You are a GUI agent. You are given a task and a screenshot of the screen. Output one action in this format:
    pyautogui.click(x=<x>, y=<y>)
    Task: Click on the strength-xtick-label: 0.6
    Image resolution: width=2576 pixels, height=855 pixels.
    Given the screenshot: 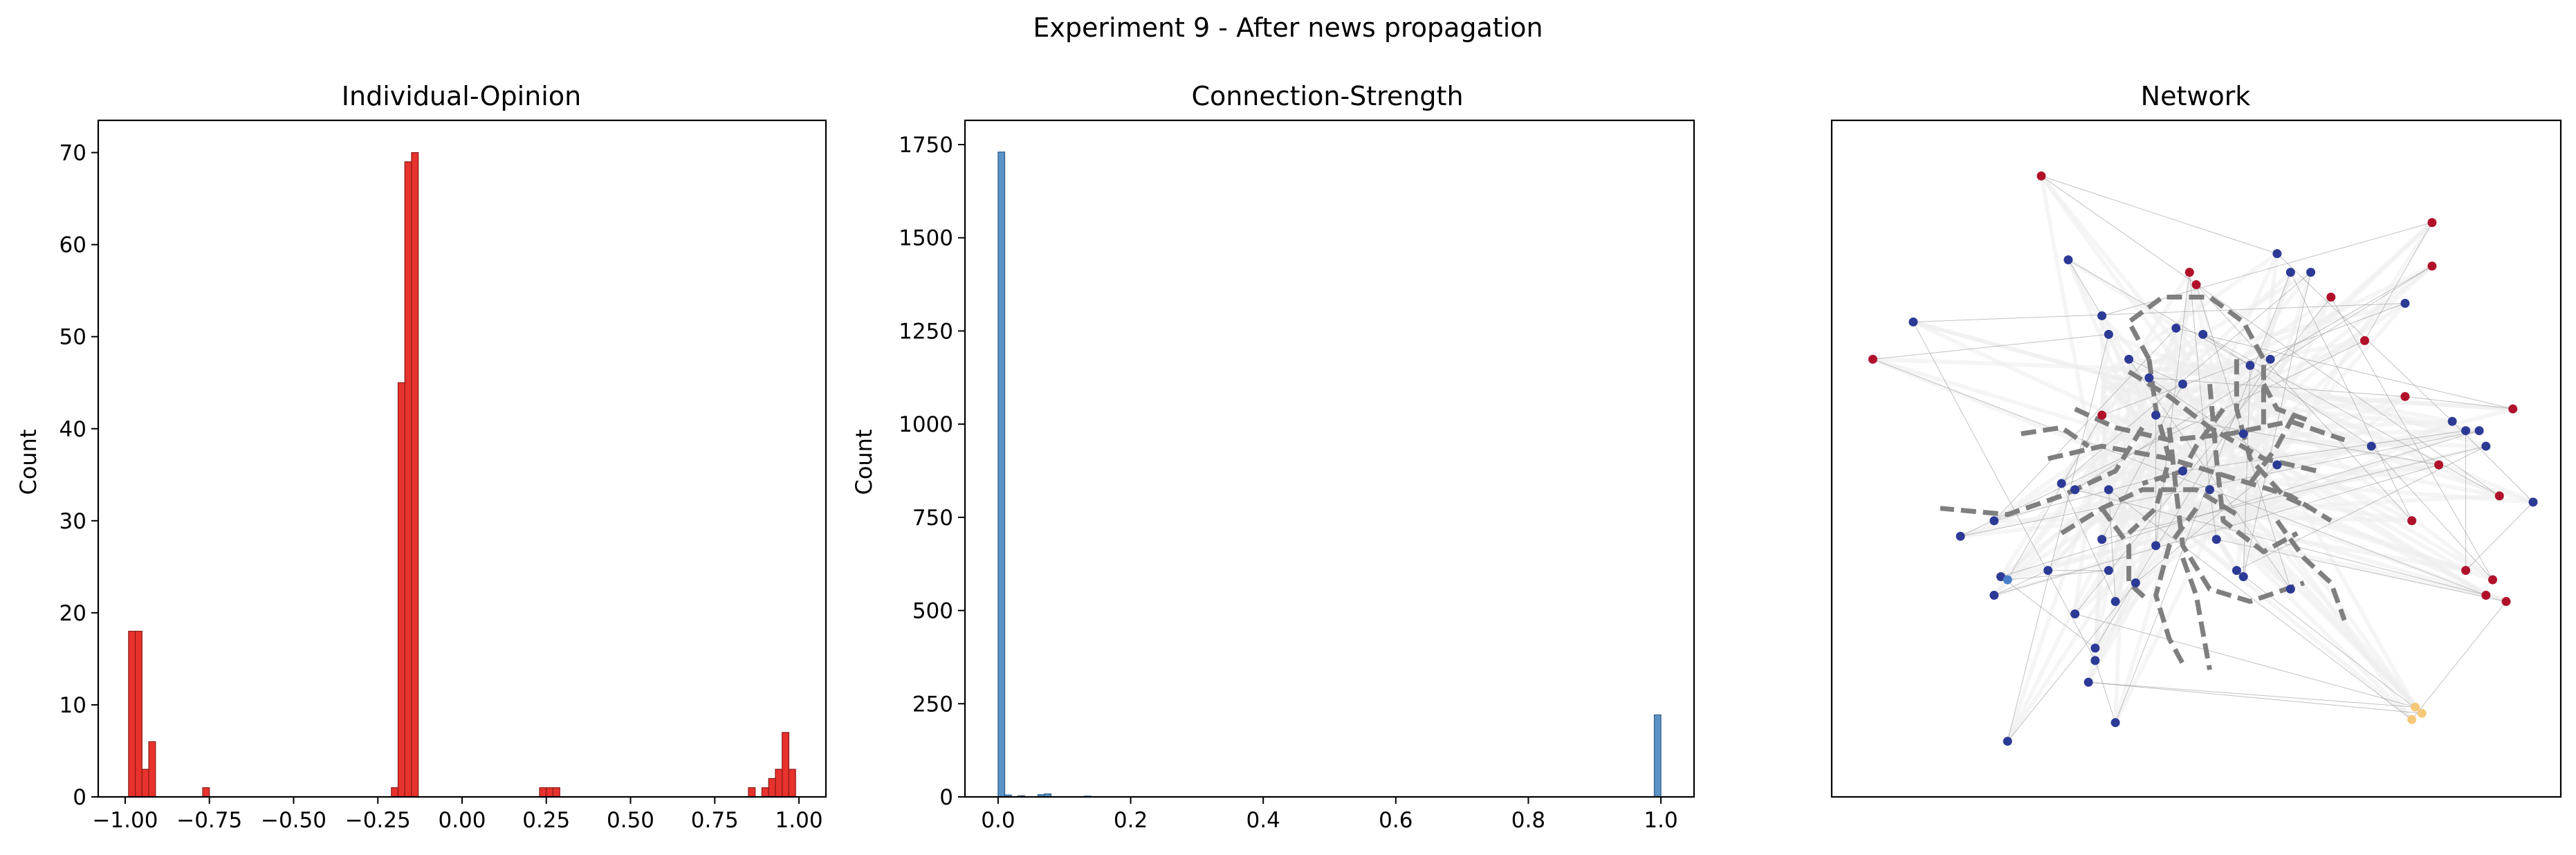 What is the action you would take?
    pyautogui.click(x=1396, y=820)
    